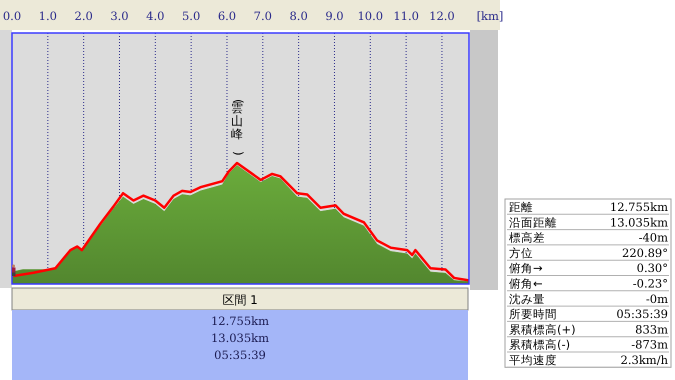  I want to click on x-tick-label: 10.0, so click(370, 16).